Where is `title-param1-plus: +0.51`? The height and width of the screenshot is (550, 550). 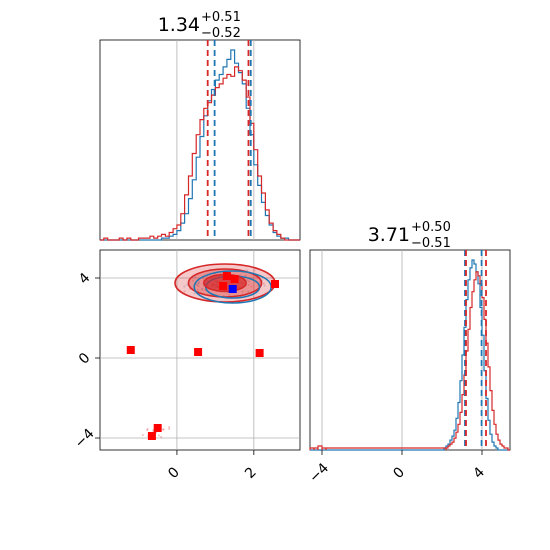
title-param1-plus: +0.51 is located at coordinates (221, 17).